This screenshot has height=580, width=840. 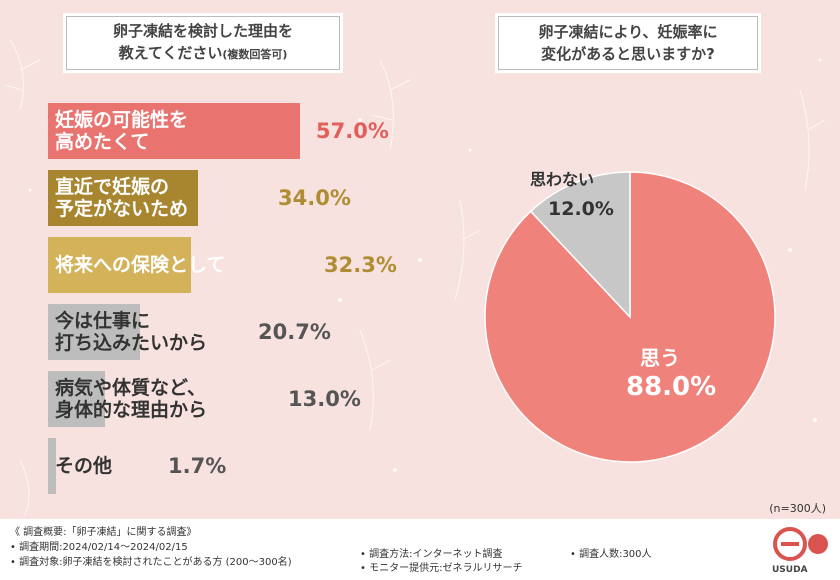 I want to click on bar-label-1: 妊娠の可能性を 高めたくて, so click(x=121, y=131).